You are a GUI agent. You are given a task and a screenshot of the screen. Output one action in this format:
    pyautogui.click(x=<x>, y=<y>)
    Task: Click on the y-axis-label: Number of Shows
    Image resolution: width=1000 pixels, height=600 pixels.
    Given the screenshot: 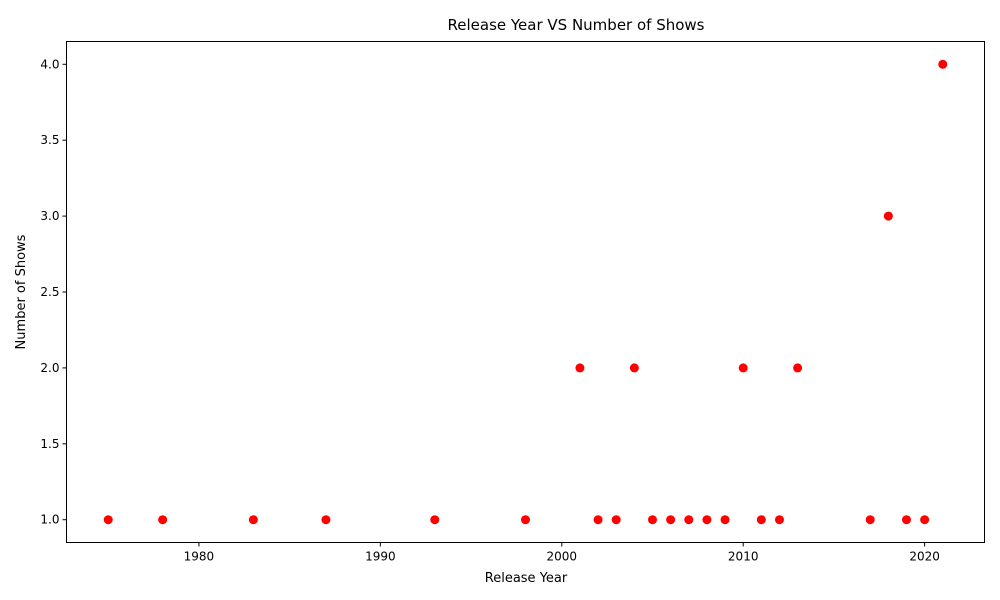 What is the action you would take?
    pyautogui.click(x=21, y=291)
    